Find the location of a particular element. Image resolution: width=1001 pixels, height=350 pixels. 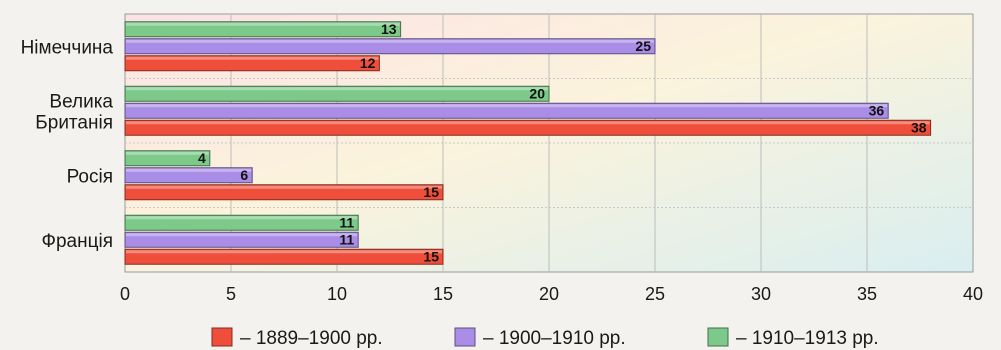

data-label: 12 is located at coordinates (368, 63).